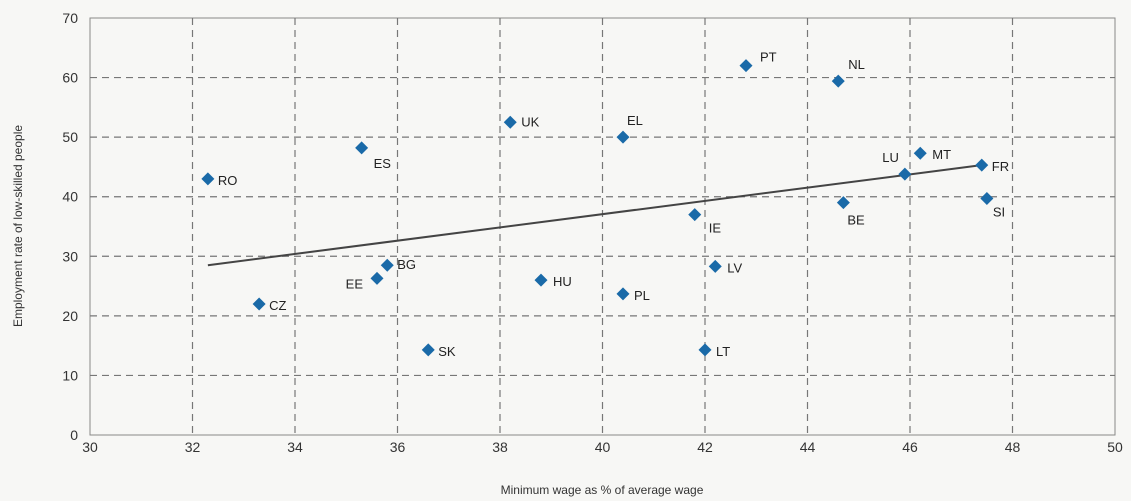  What do you see at coordinates (541, 280) in the screenshot?
I see `point-marker-hu` at bounding box center [541, 280].